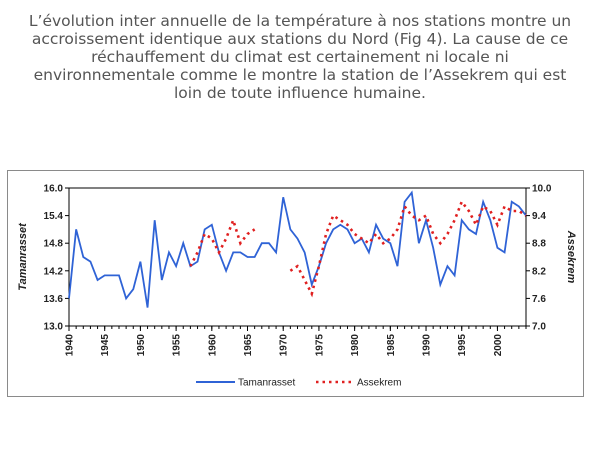 The height and width of the screenshot is (450, 600). What do you see at coordinates (539, 216) in the screenshot?
I see `y2-tick-label-4: 9.4` at bounding box center [539, 216].